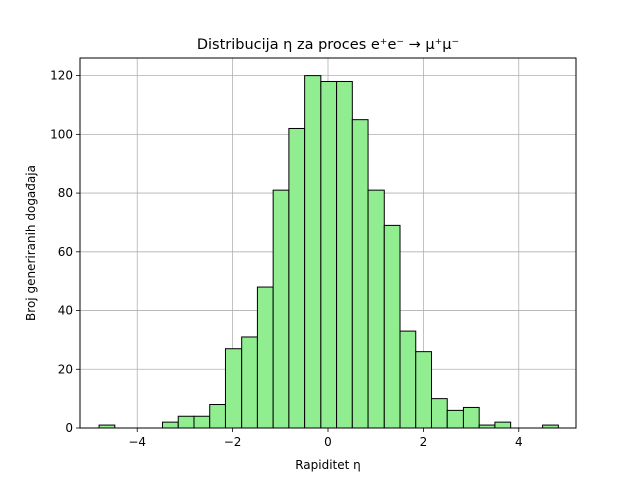 This screenshot has height=484, width=640. I want to click on y-tick-label: 20, so click(65, 369).